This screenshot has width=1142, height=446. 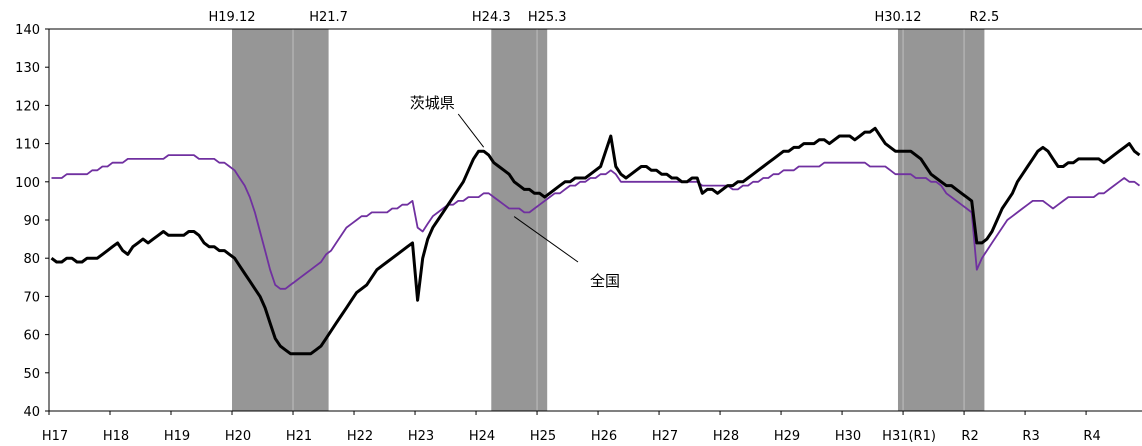 I want to click on annotation-national-label: 全国, so click(x=605, y=281).